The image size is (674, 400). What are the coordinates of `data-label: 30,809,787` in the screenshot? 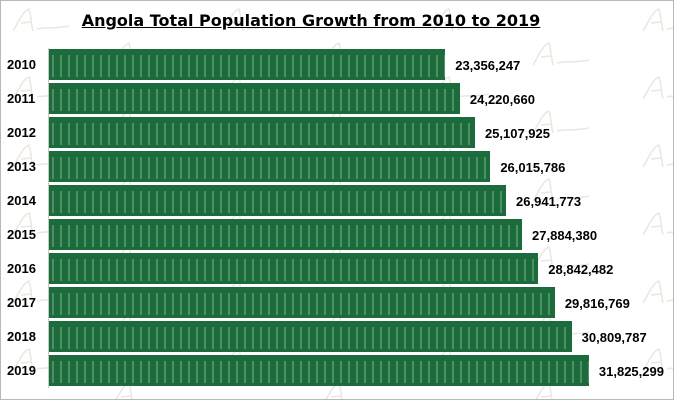 It's located at (614, 337).